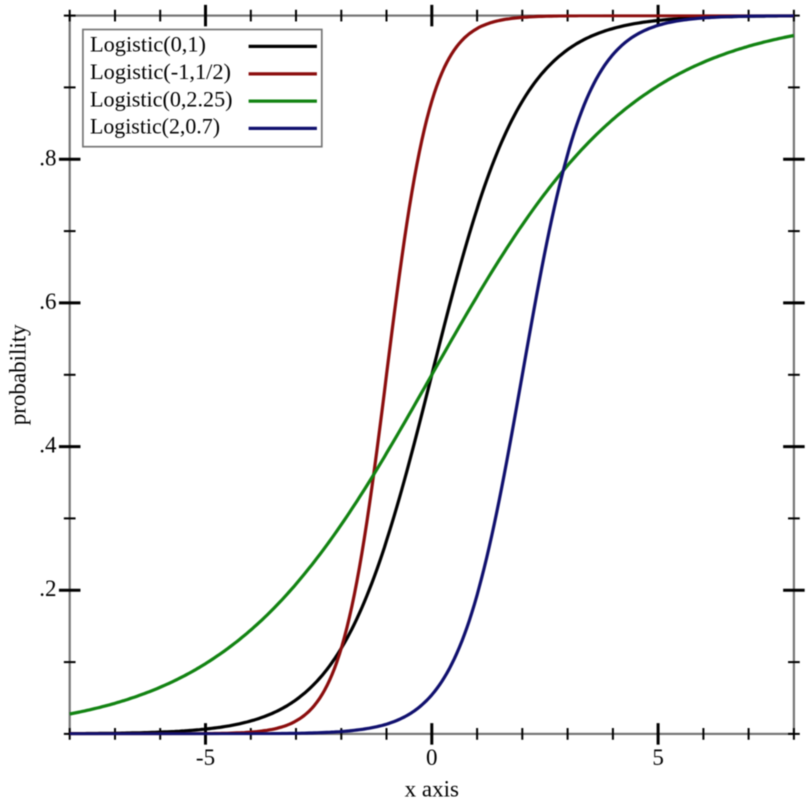  What do you see at coordinates (658, 757) in the screenshot?
I see `svg-text: 5` at bounding box center [658, 757].